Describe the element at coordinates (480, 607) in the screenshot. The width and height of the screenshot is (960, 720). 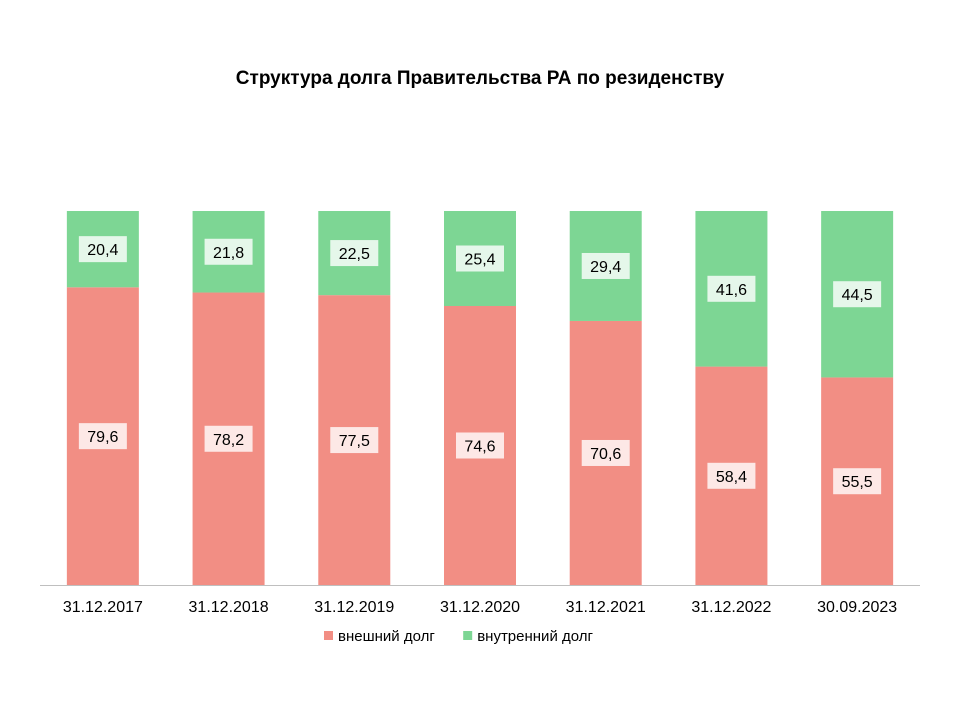
I see `x-tick-label: 31.12.2020` at that location.